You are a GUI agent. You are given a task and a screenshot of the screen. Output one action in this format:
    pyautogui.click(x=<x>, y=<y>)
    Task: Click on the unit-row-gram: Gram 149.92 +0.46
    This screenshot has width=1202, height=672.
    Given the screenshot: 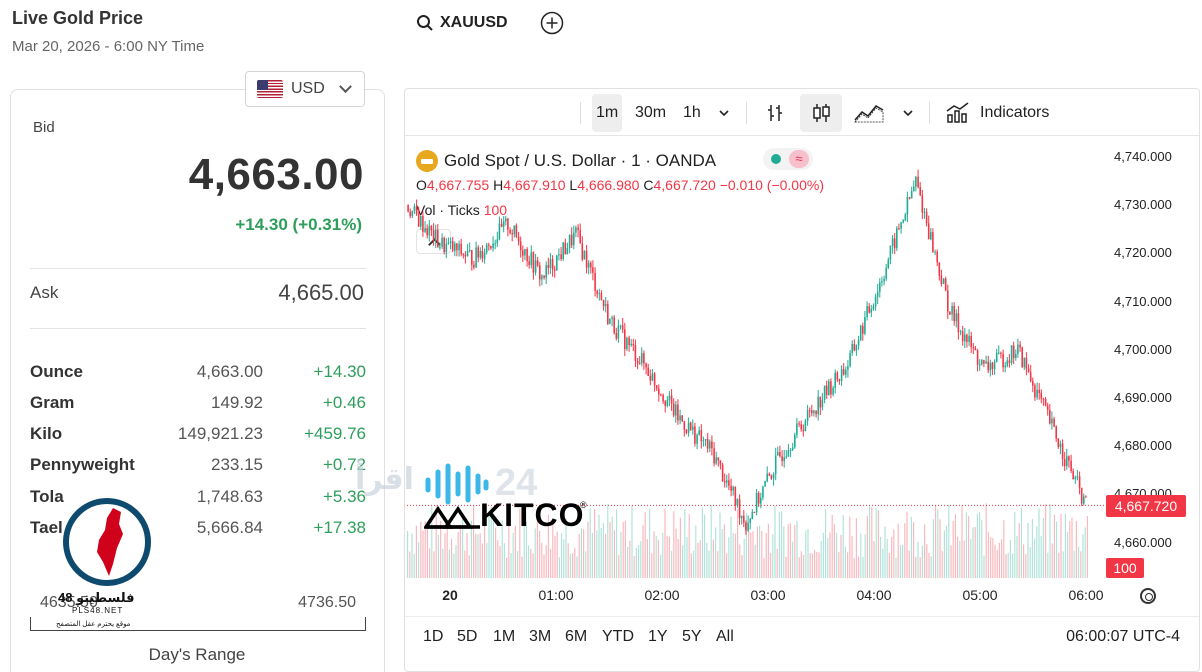 What is the action you would take?
    pyautogui.click(x=198, y=406)
    